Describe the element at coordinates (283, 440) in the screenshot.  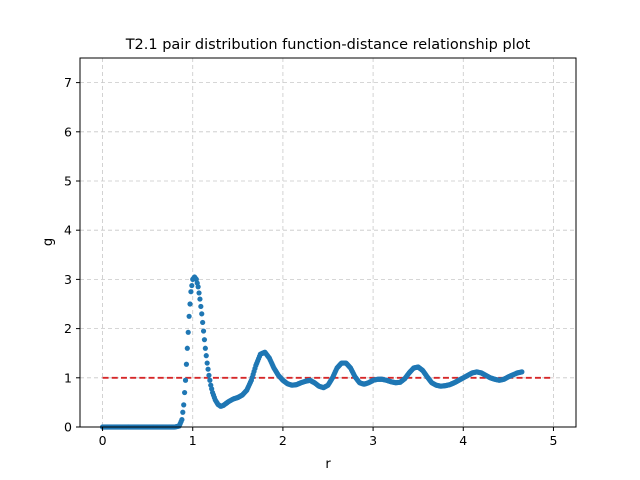
I see `x-tick-label: 2` at that location.